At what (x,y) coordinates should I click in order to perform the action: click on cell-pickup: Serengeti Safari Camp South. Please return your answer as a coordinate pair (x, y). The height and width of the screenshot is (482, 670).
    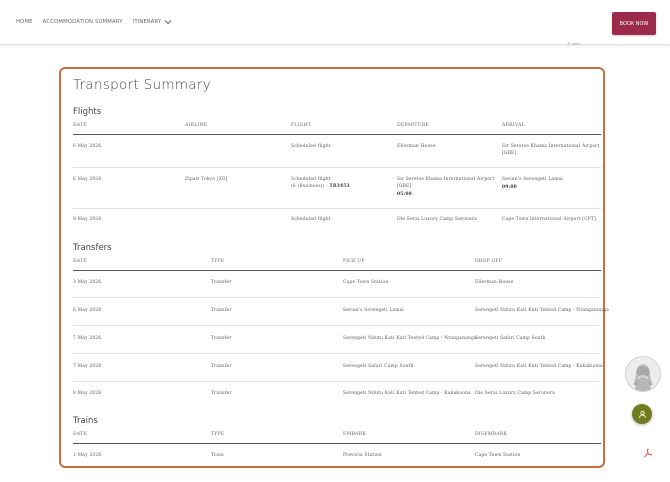
    Looking at the image, I should click on (378, 366).